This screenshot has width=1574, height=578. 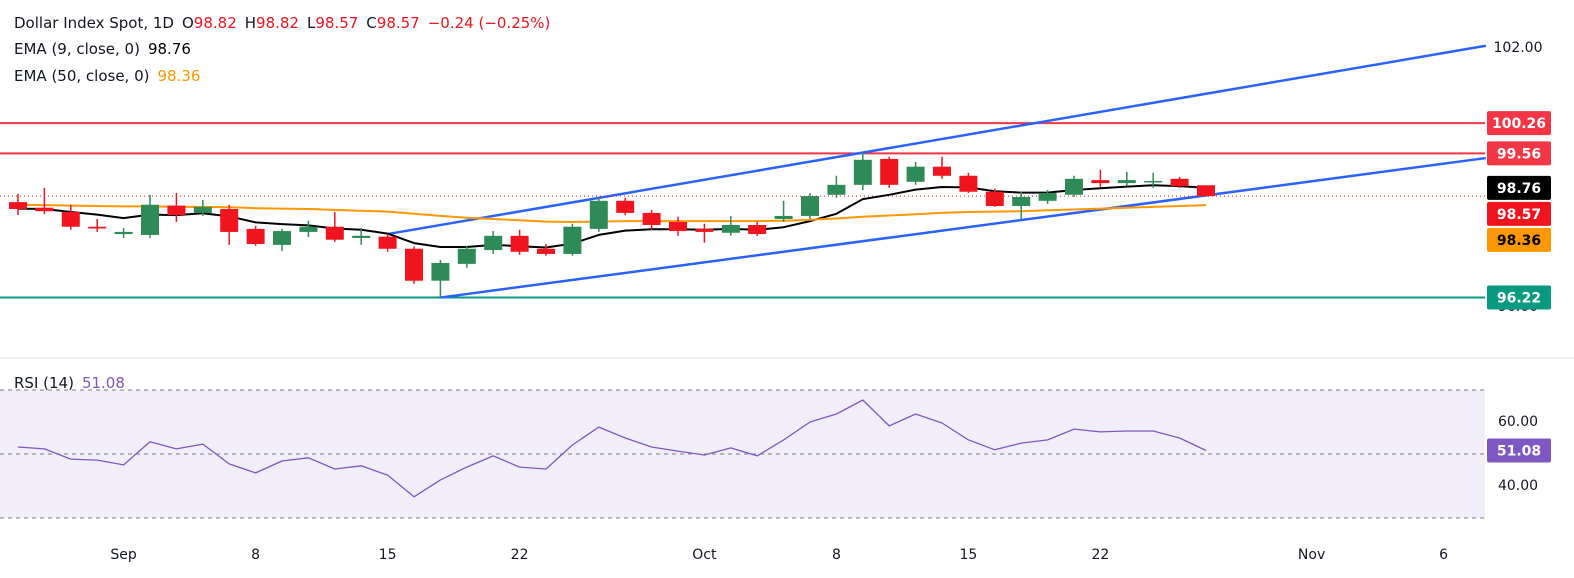 I want to click on legend-value: 98.36, so click(x=179, y=76).